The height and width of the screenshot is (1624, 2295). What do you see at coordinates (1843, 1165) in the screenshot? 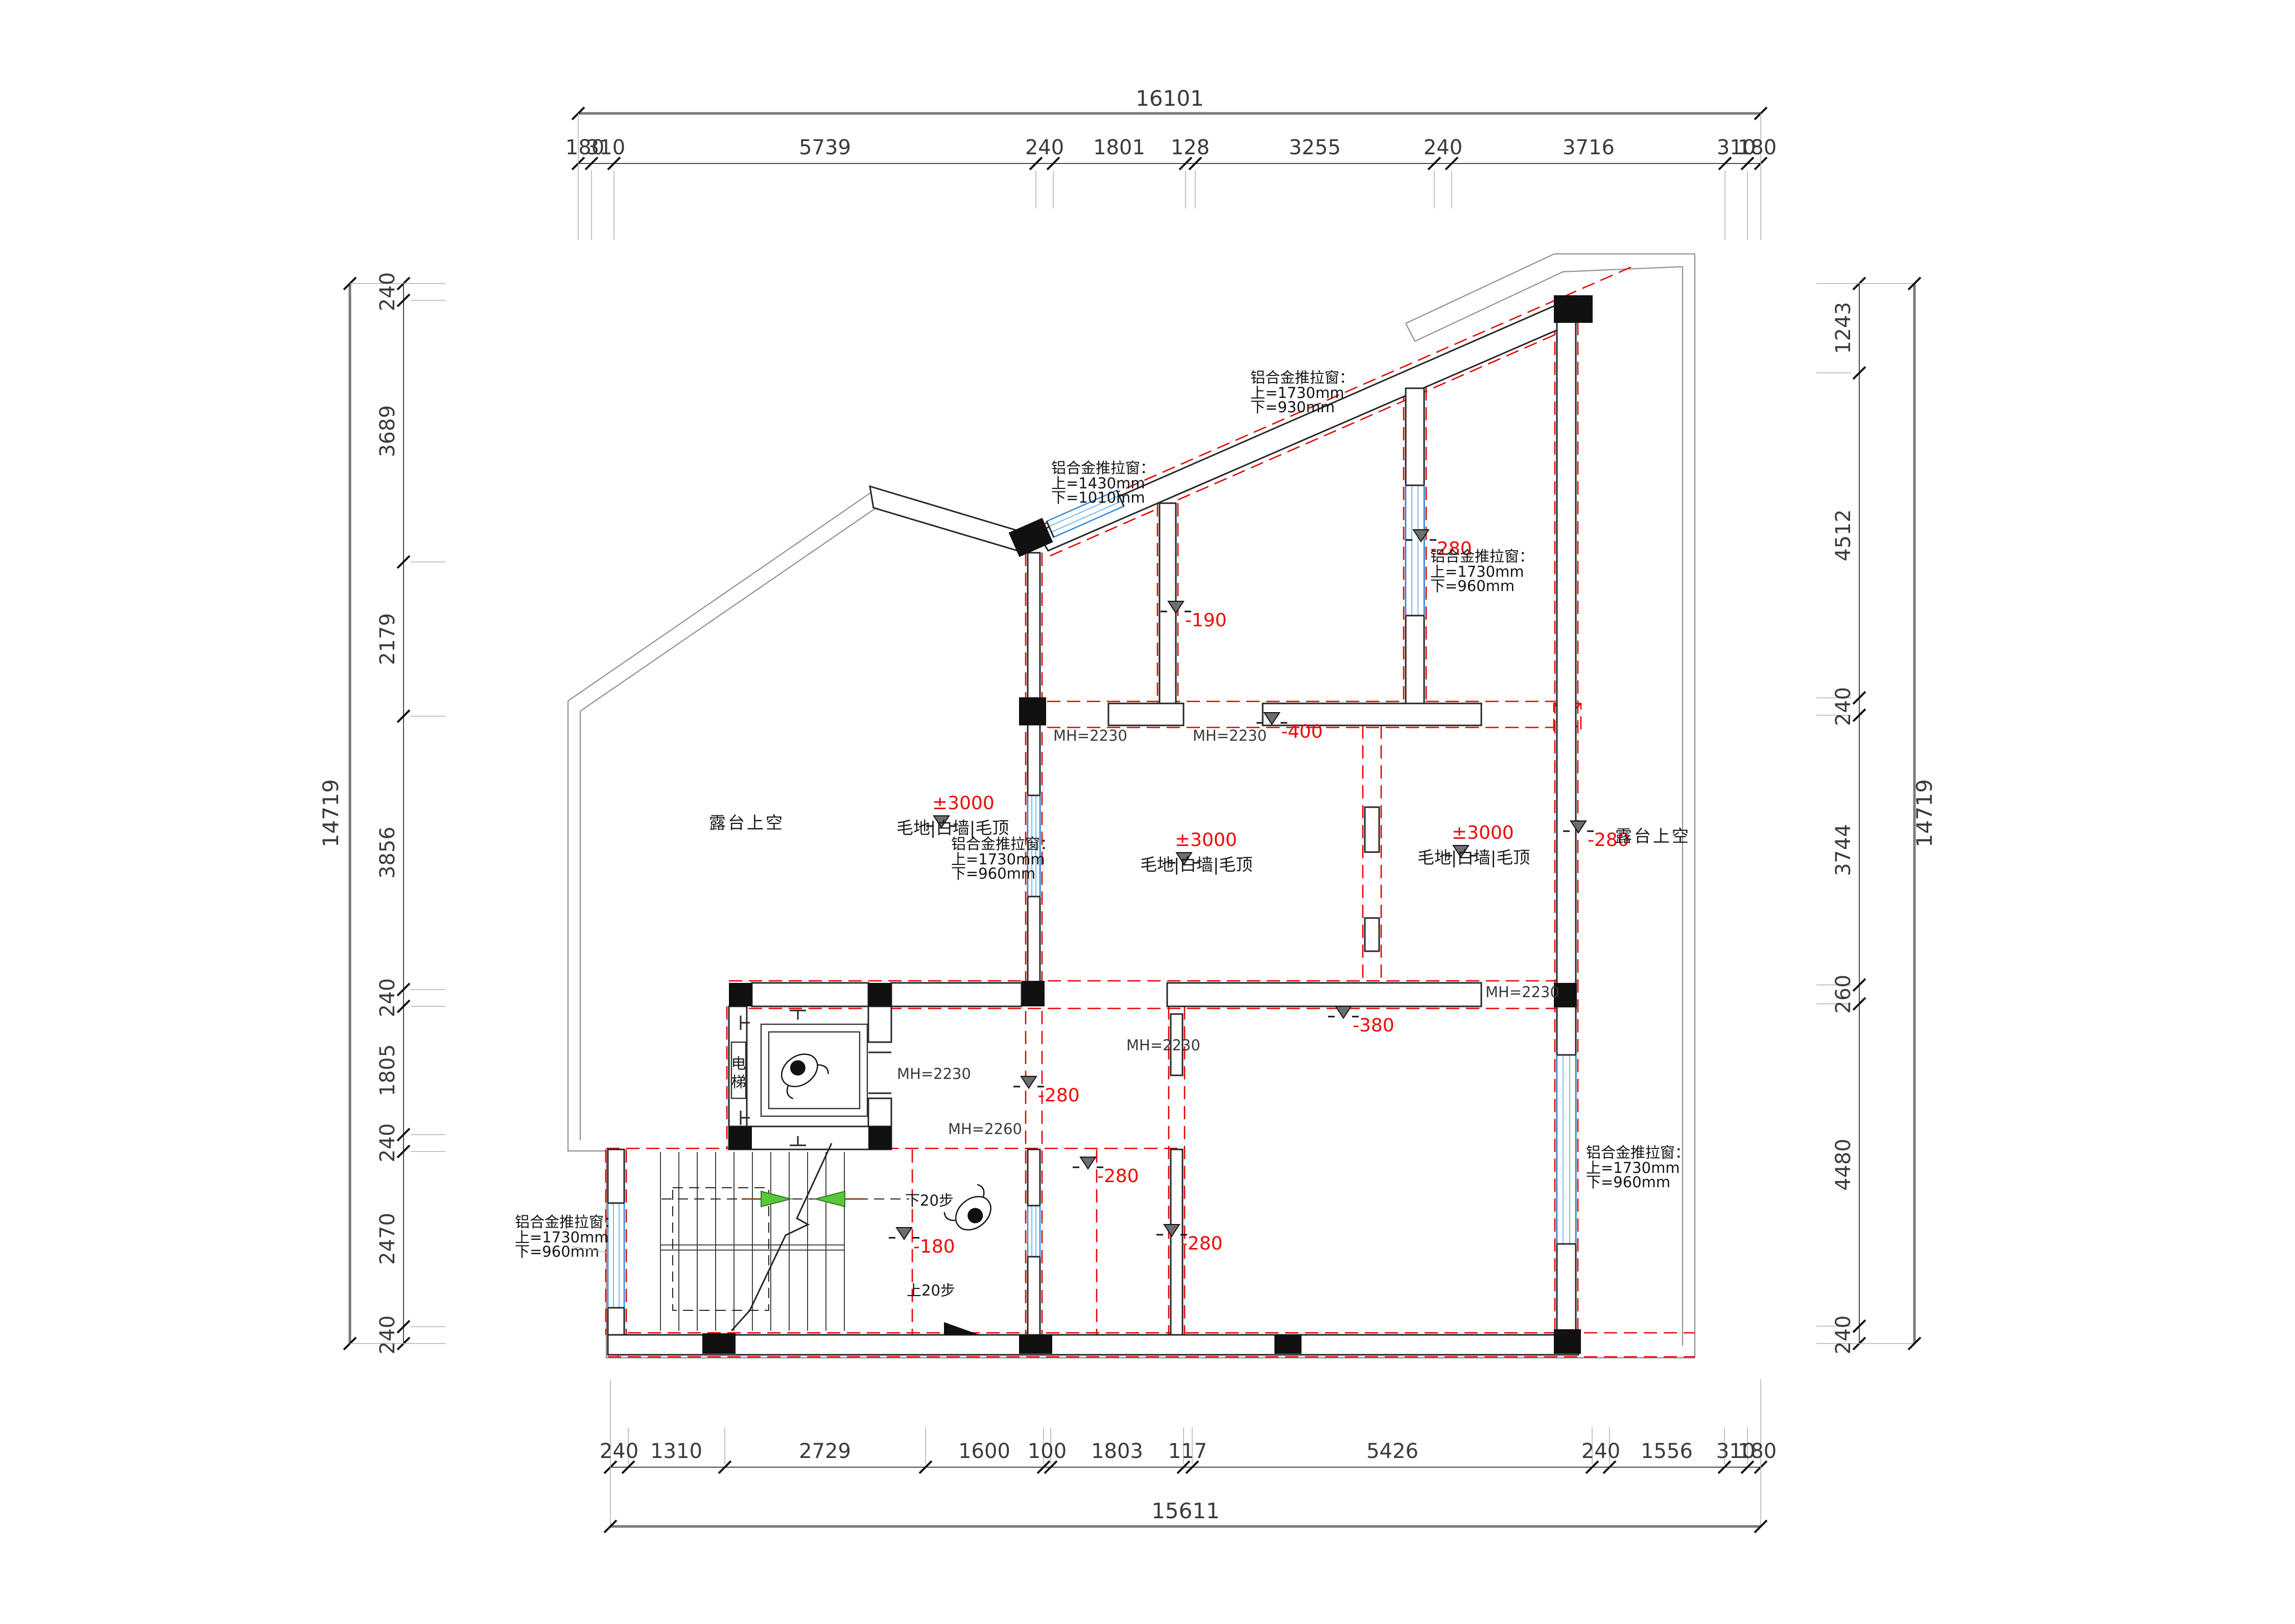
I see `svg-text: 4480` at bounding box center [1843, 1165].